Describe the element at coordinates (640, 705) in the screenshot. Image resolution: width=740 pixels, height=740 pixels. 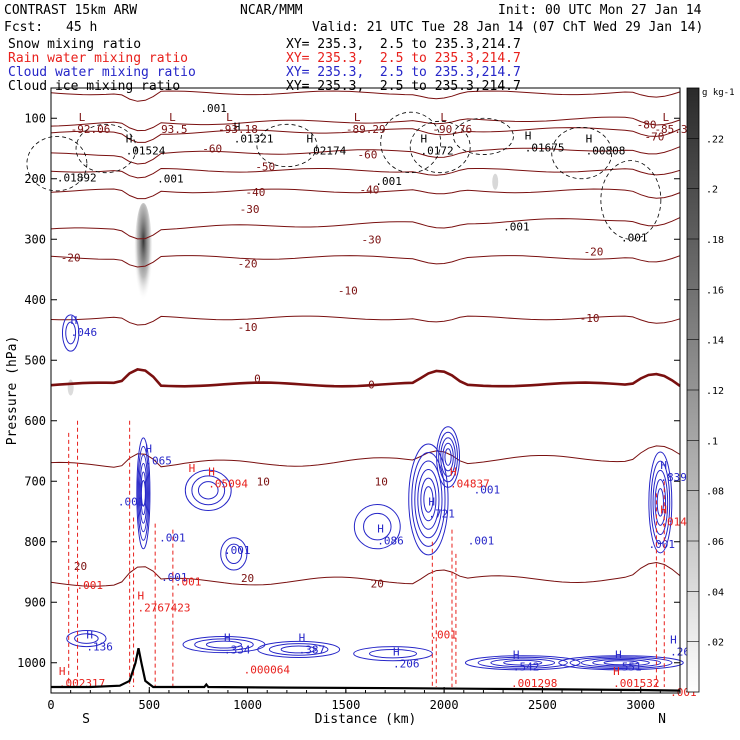
I see `x-tick-label: 3000` at that location.